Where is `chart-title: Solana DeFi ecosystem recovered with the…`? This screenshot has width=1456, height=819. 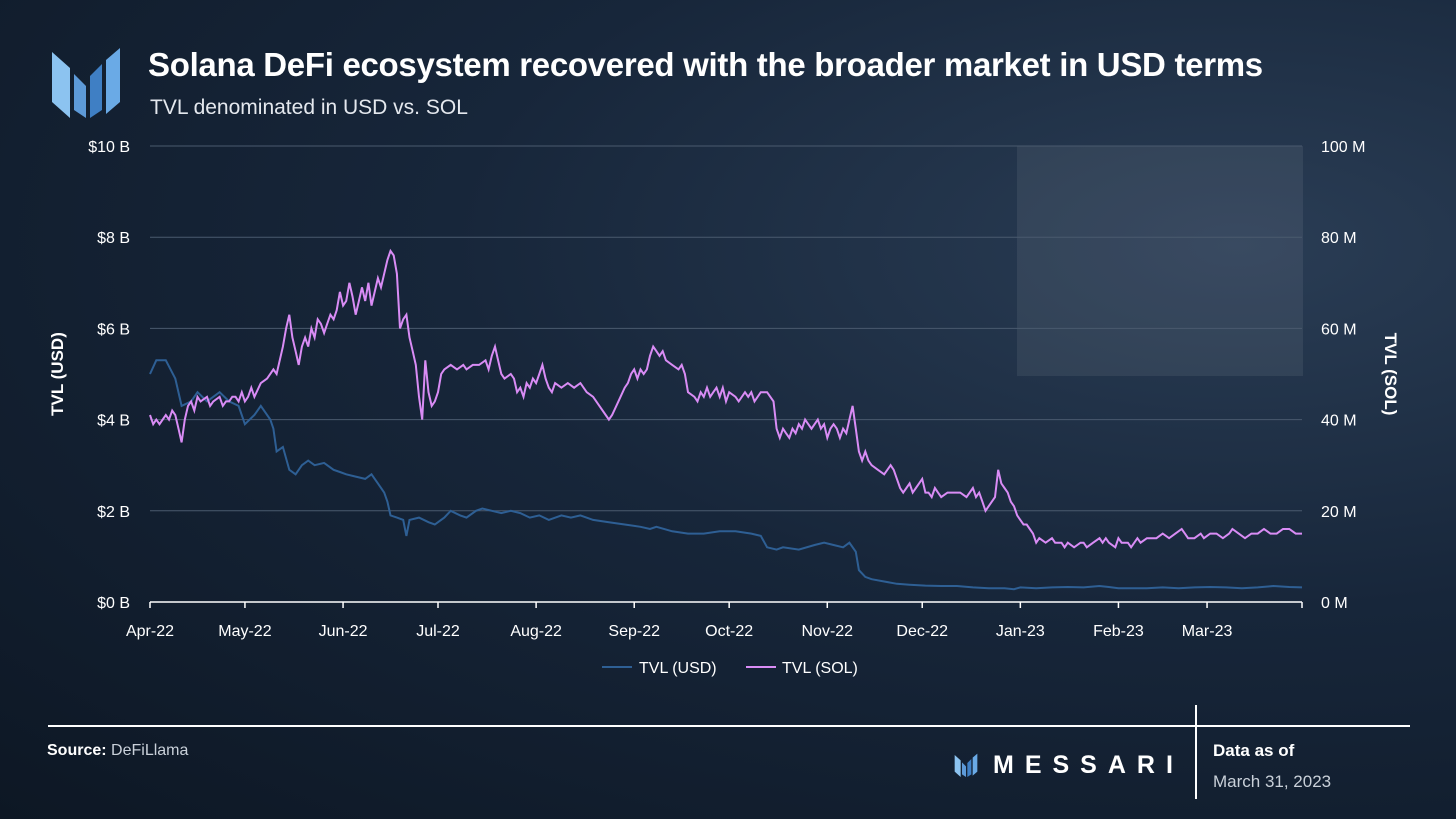 chart-title: Solana DeFi ecosystem recovered with the… is located at coordinates (705, 64).